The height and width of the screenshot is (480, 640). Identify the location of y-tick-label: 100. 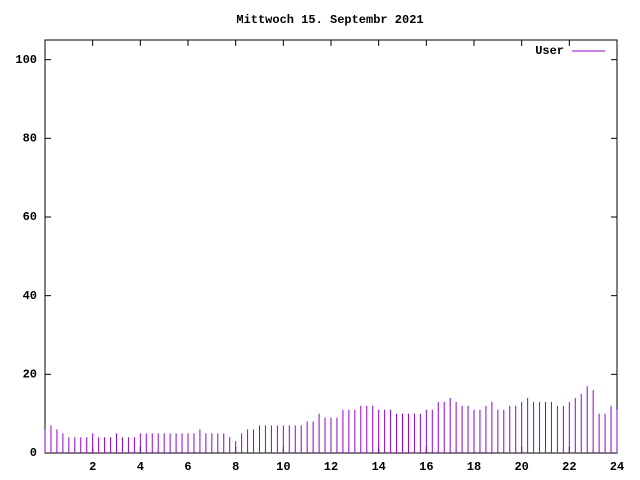
(26, 60).